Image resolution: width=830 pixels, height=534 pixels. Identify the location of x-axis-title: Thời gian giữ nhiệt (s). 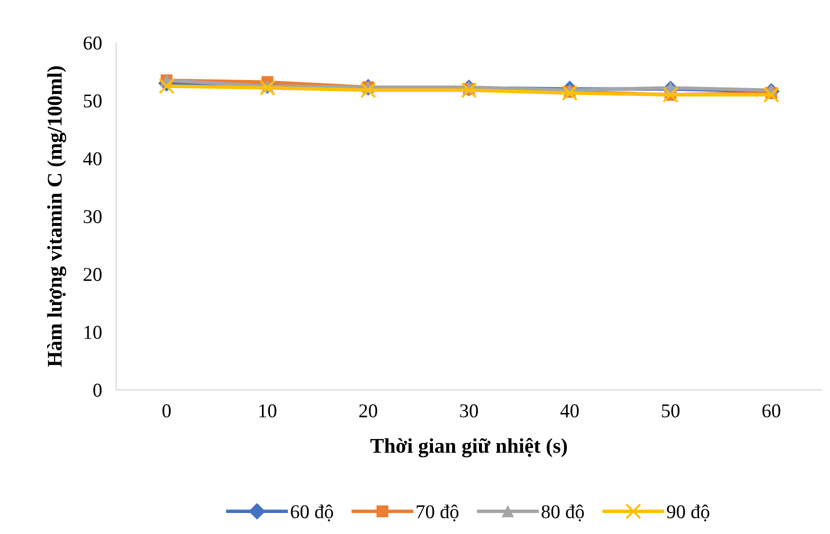
(468, 448).